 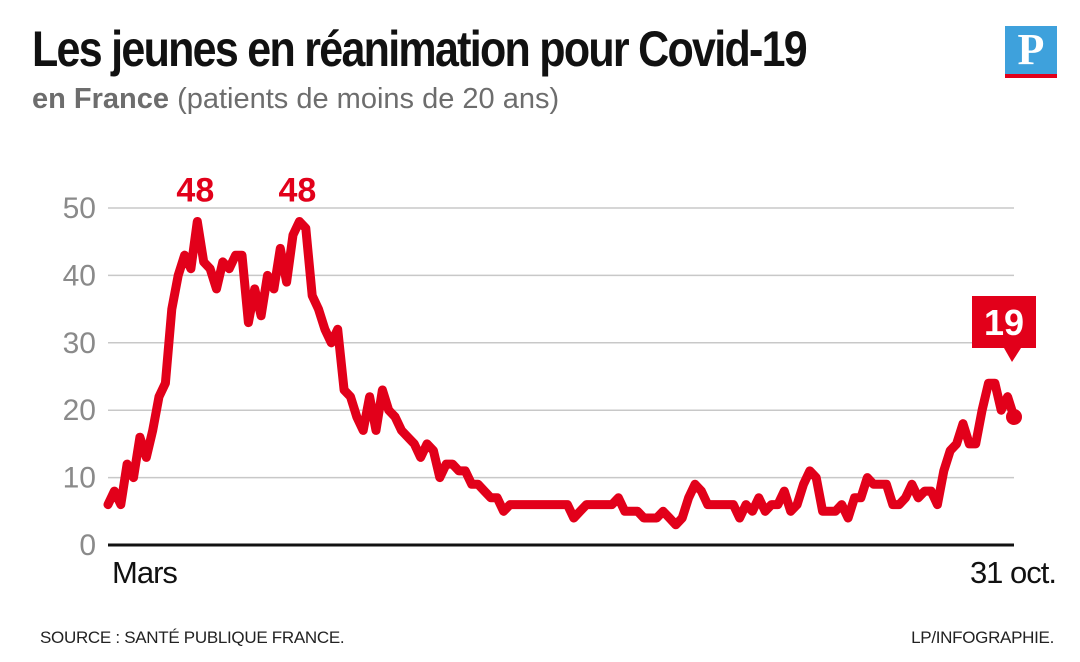 What do you see at coordinates (1014, 416) in the screenshot?
I see `end-point-marker` at bounding box center [1014, 416].